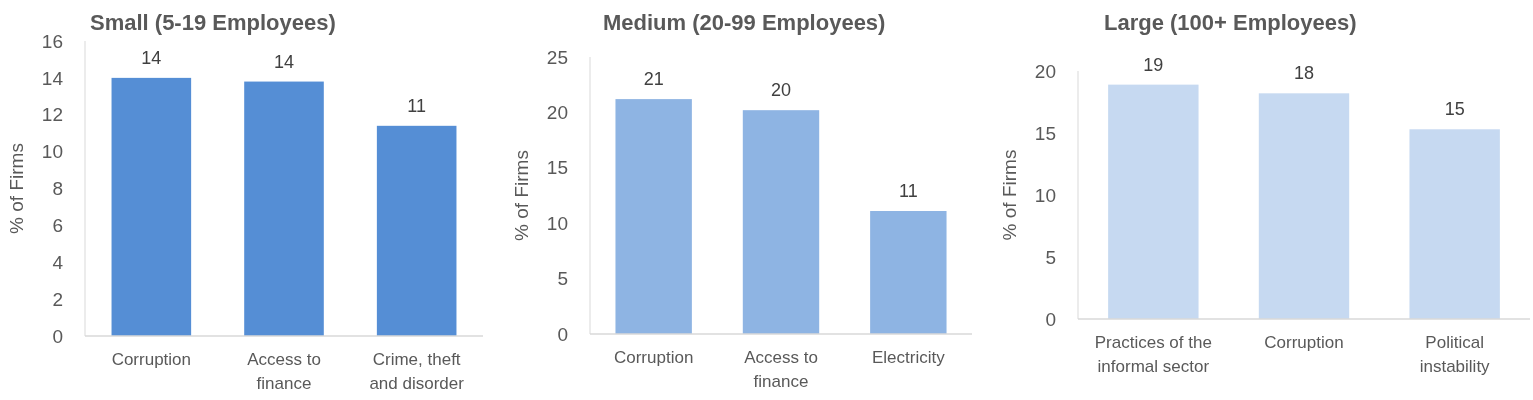 The height and width of the screenshot is (400, 1533). What do you see at coordinates (1153, 354) in the screenshot?
I see `x-tick-label: Practices of the informal sector` at bounding box center [1153, 354].